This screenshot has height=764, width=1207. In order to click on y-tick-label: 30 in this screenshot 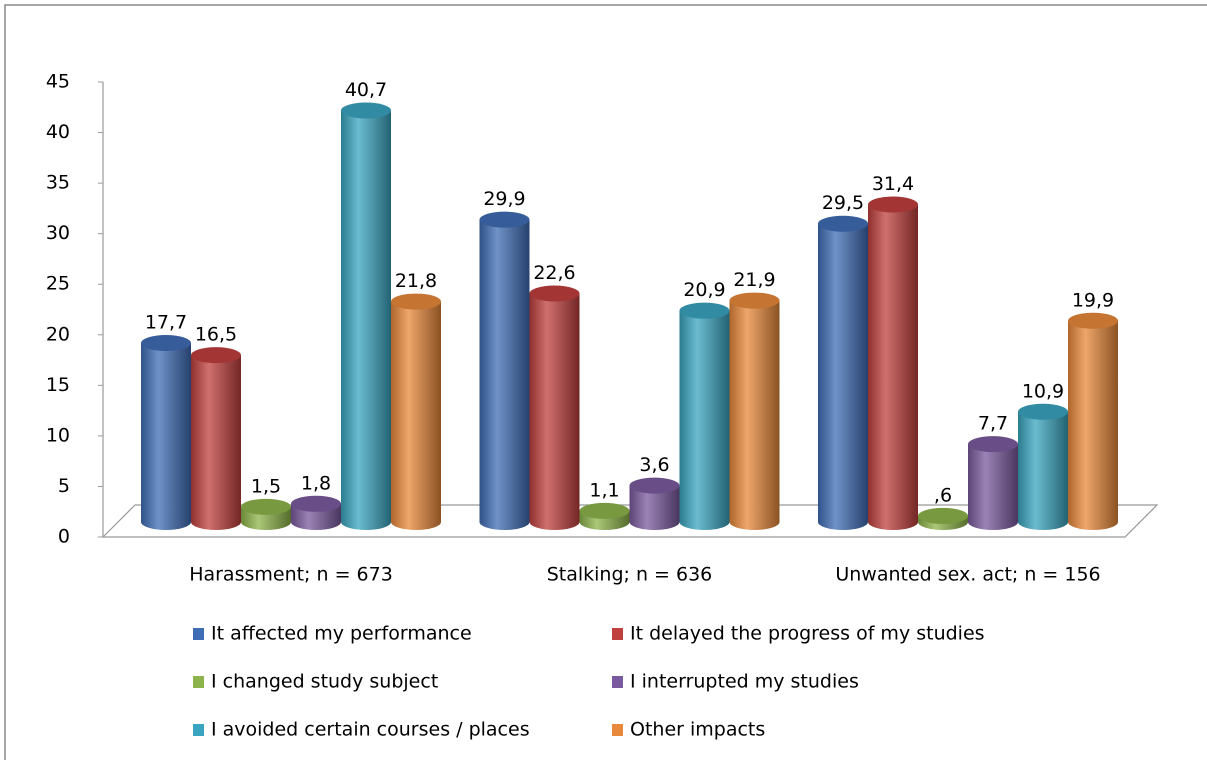, I will do `click(58, 233)`.